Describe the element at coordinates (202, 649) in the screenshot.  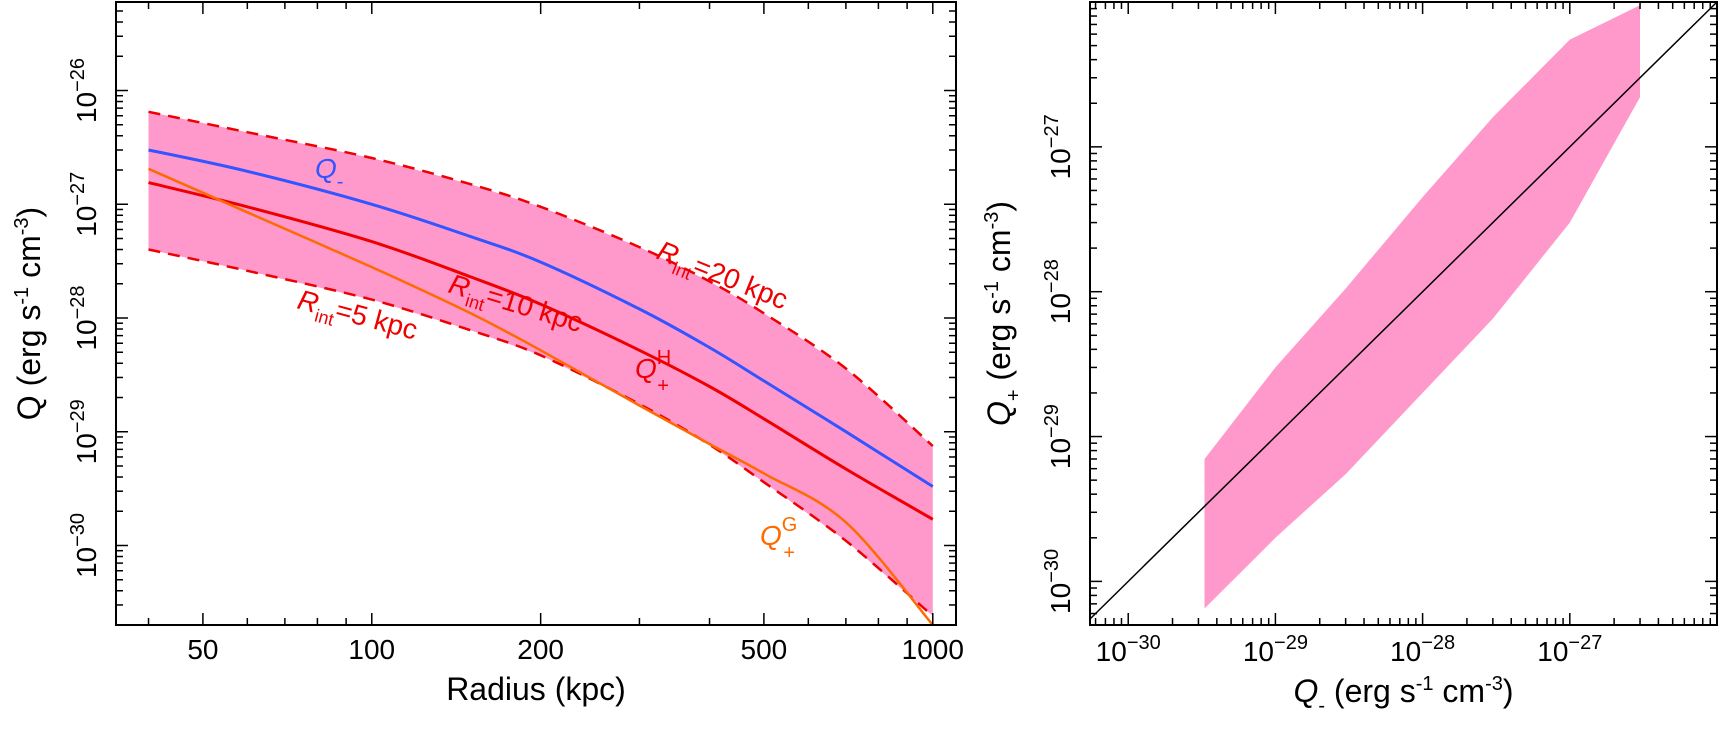
I see `x-tick-label: 50` at that location.